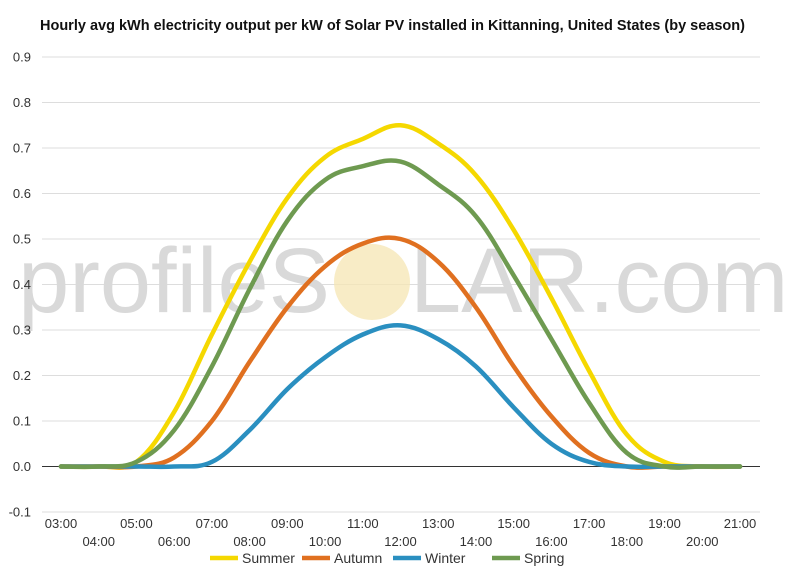 The height and width of the screenshot is (570, 800). What do you see at coordinates (363, 523) in the screenshot?
I see `x-tick-label: 11:00` at bounding box center [363, 523].